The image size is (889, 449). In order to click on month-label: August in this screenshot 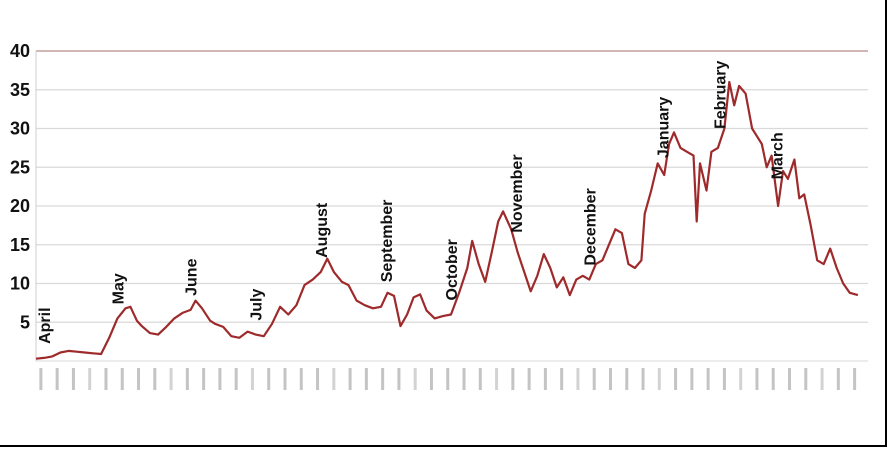, I will do `click(322, 230)`.